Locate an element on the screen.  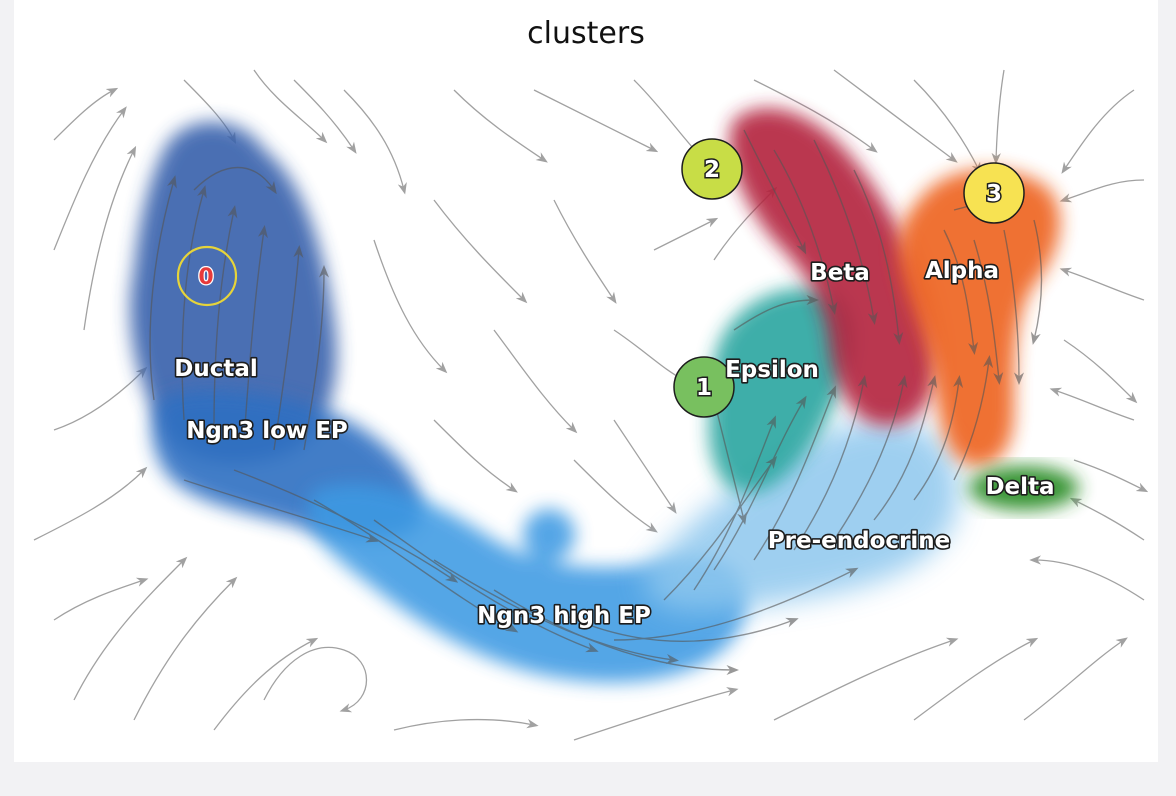
cluster-label-ngn3-low: Ngn3 low EP is located at coordinates (267, 431).